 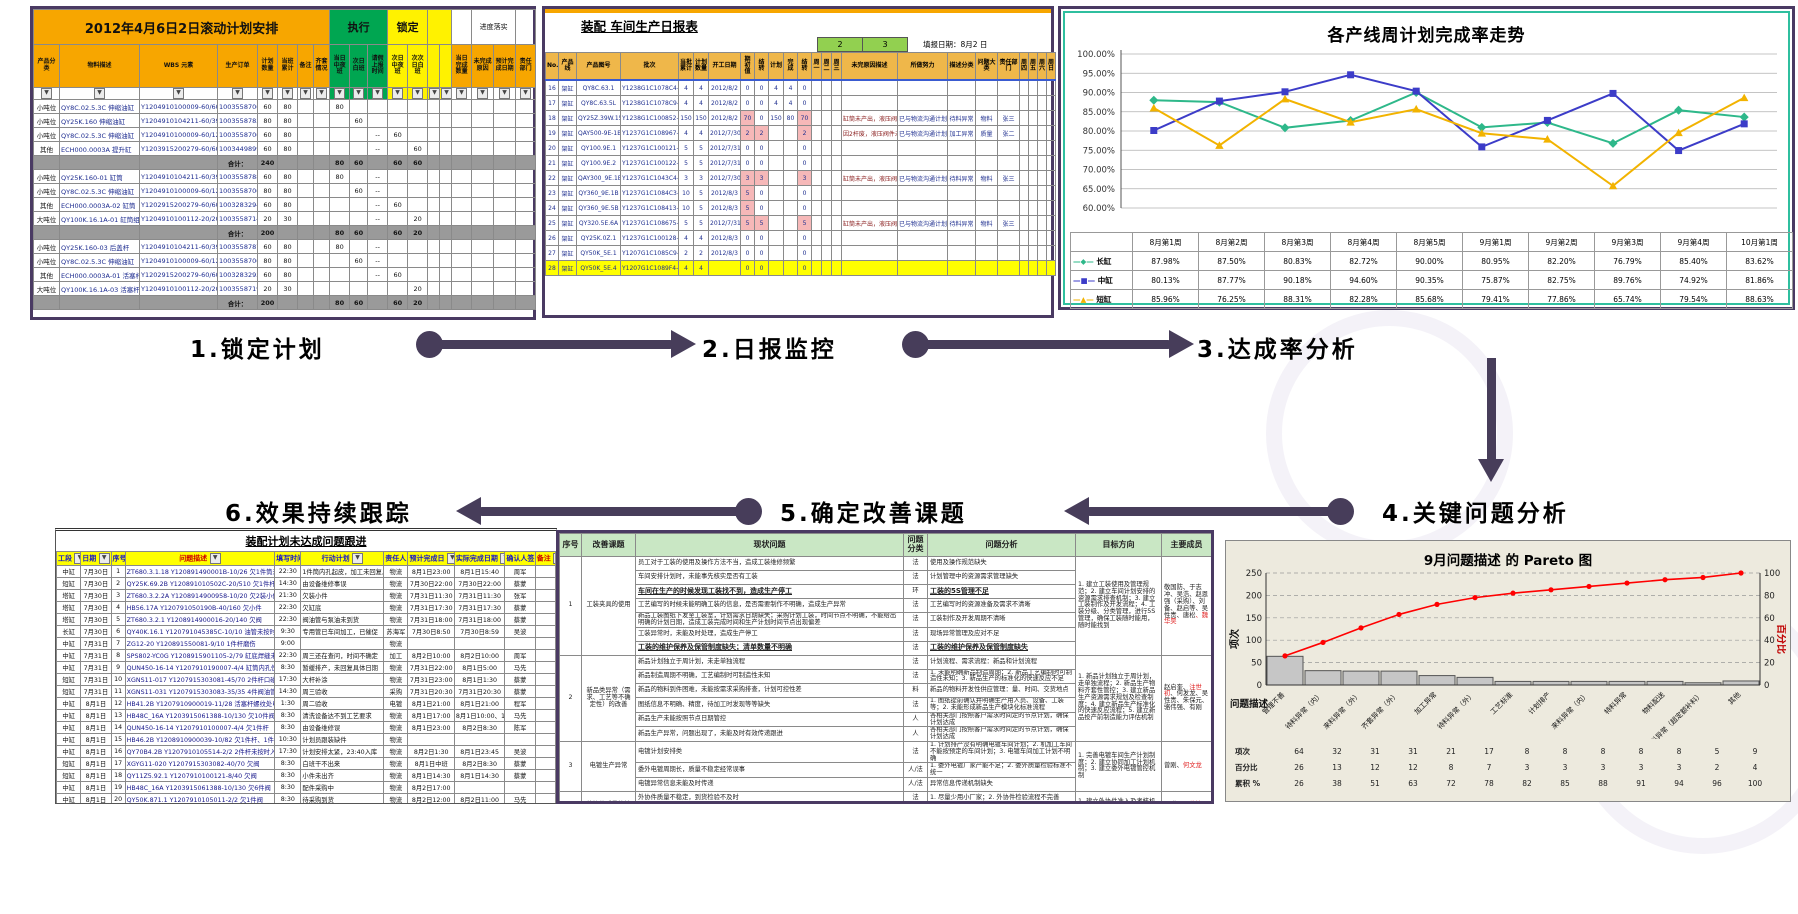 What do you see at coordinates (178, 148) in the screenshot?
I see `cell: Y1203915200279-60/60` at bounding box center [178, 148].